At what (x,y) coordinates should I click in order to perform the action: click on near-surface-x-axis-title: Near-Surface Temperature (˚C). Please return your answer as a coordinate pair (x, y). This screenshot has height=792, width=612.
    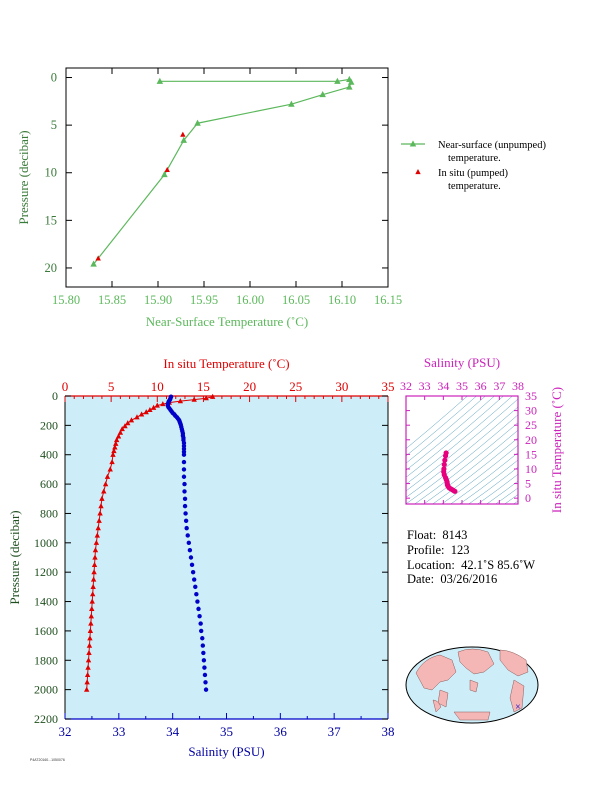
    Looking at the image, I should click on (227, 321).